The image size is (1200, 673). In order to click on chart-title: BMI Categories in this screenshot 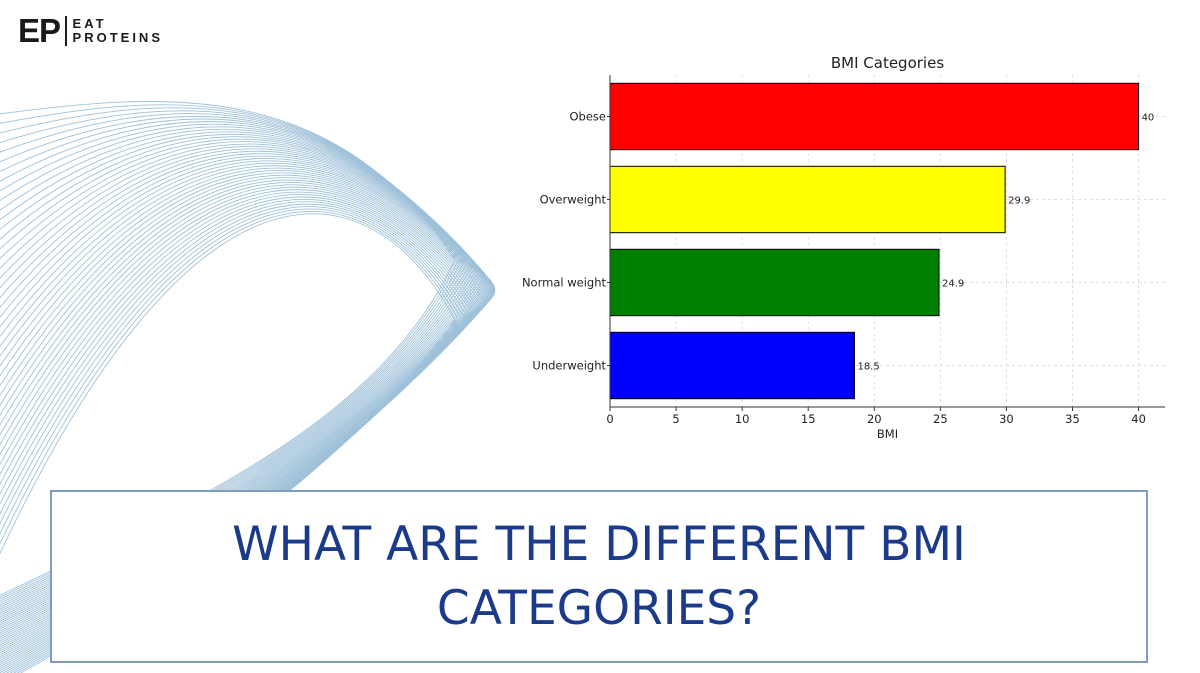, I will do `click(887, 63)`.